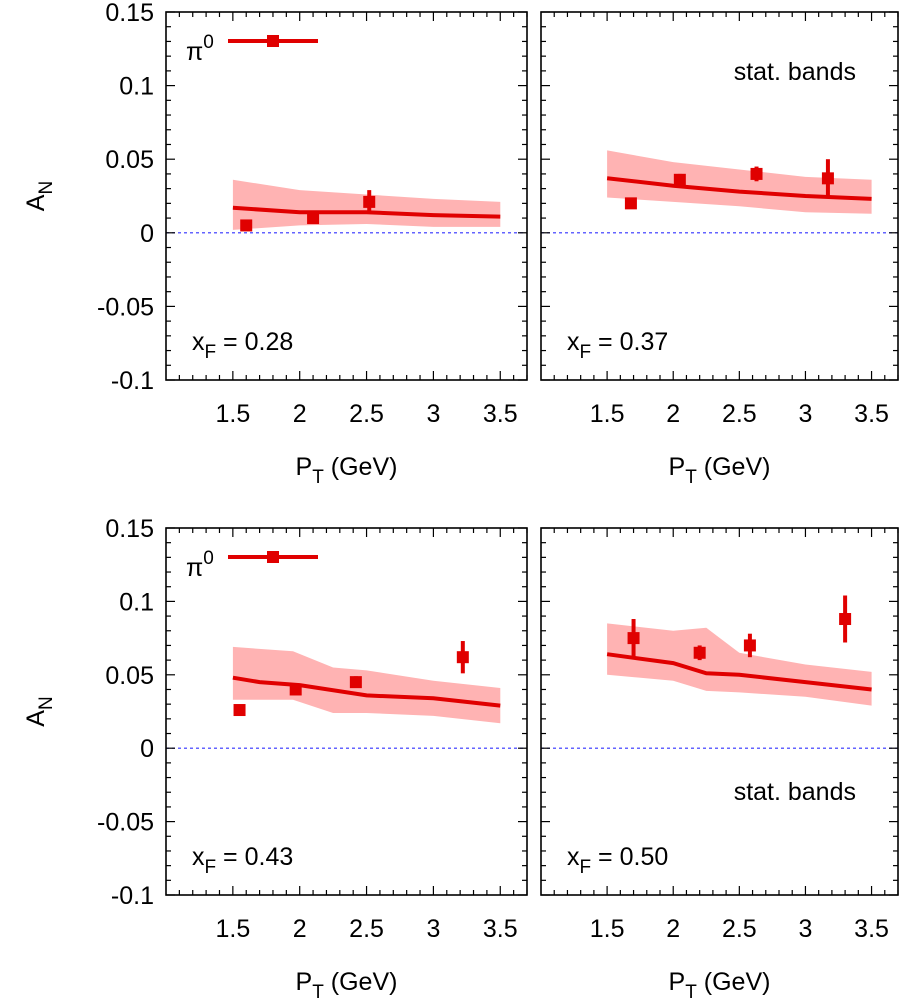 The height and width of the screenshot is (1005, 905). I want to click on xf-annotation: xF = 0.50, so click(617, 860).